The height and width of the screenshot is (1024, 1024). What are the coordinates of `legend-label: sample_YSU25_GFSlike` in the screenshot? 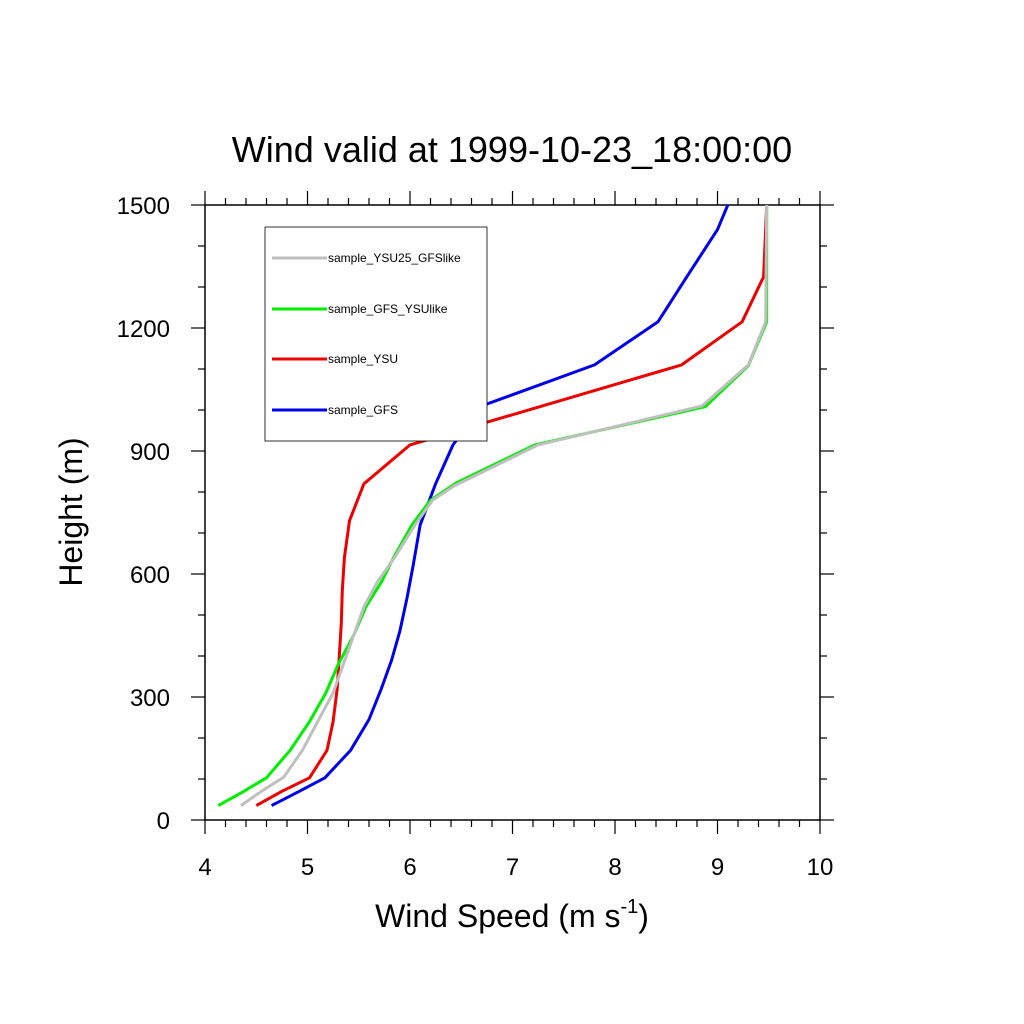 It's located at (394, 258).